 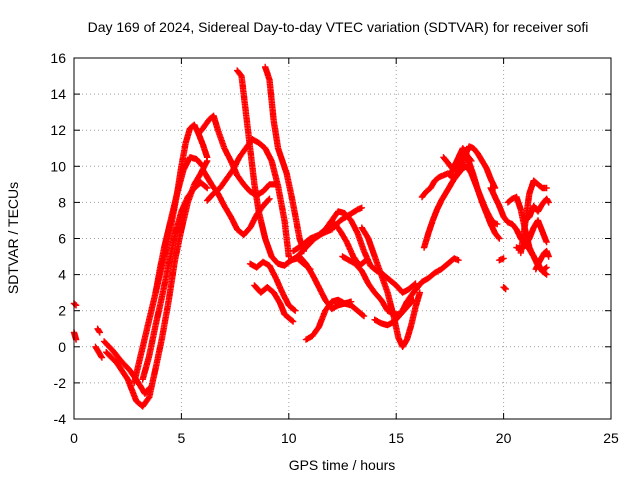 What do you see at coordinates (58, 130) in the screenshot?
I see `y-tick-label: 12` at bounding box center [58, 130].